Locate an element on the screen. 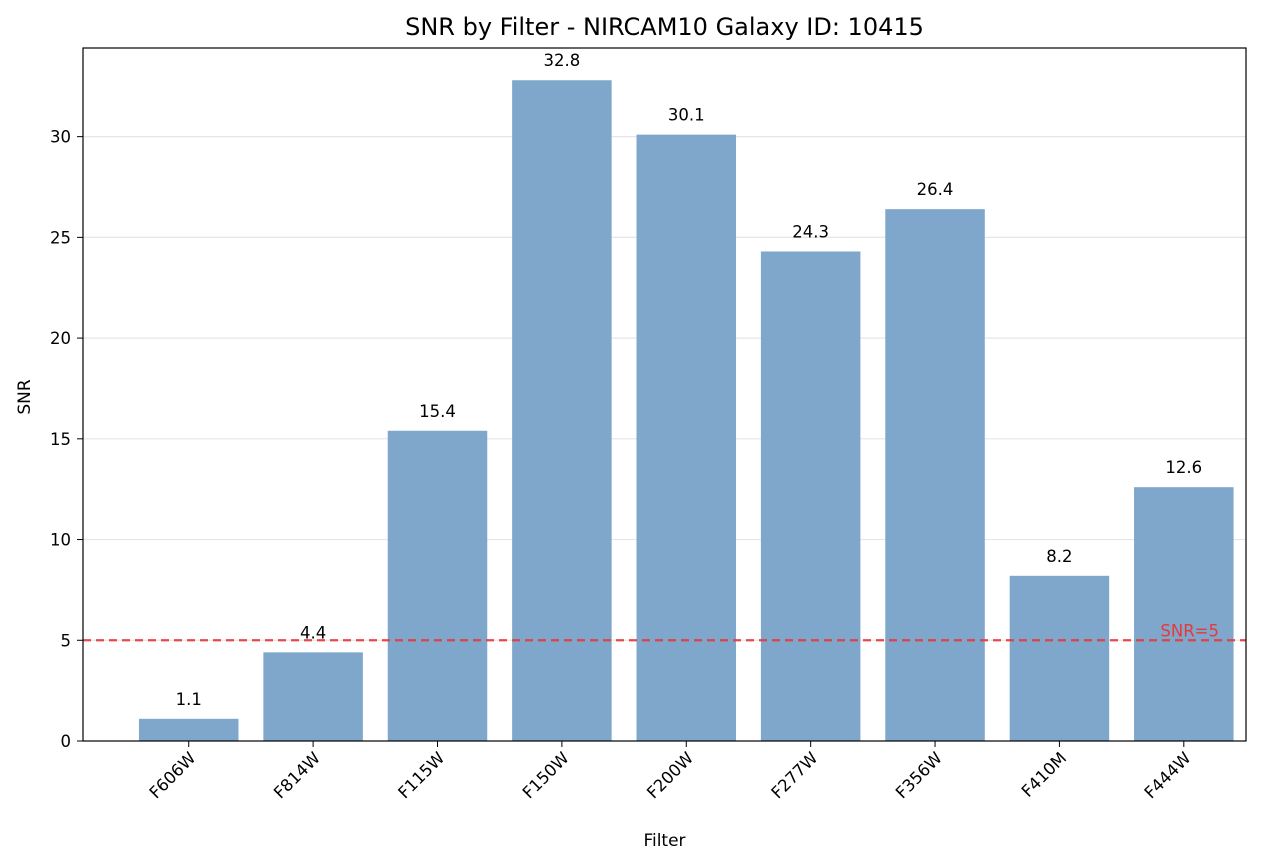  y-tick-label: 25 is located at coordinates (60, 237).